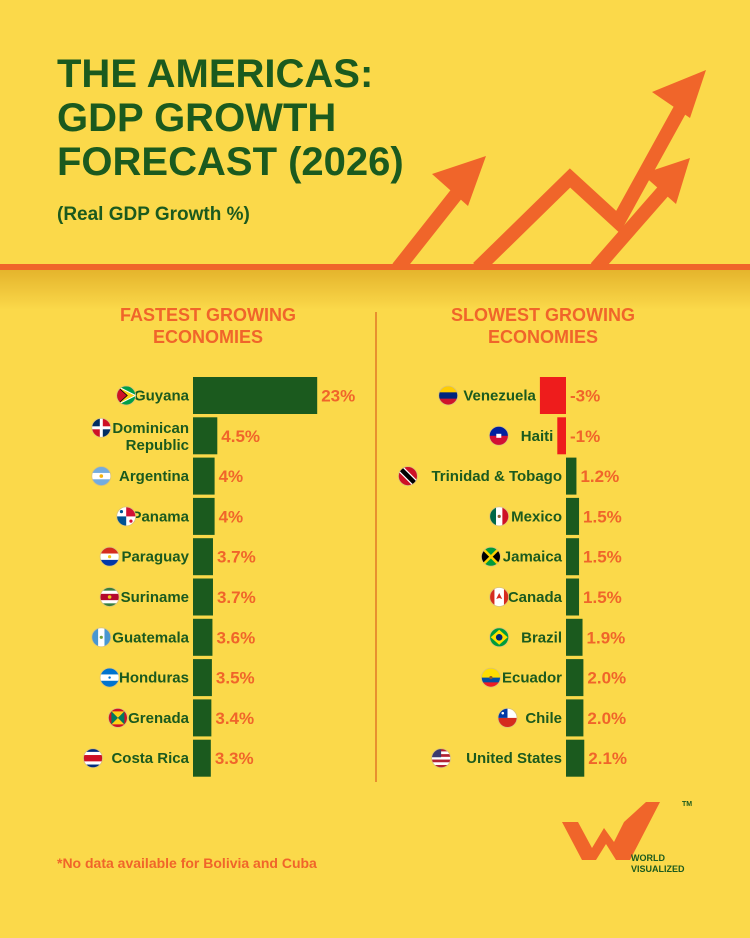 The height and width of the screenshot is (938, 750). I want to click on bar-row-panama: Panama 4%, so click(180, 516).